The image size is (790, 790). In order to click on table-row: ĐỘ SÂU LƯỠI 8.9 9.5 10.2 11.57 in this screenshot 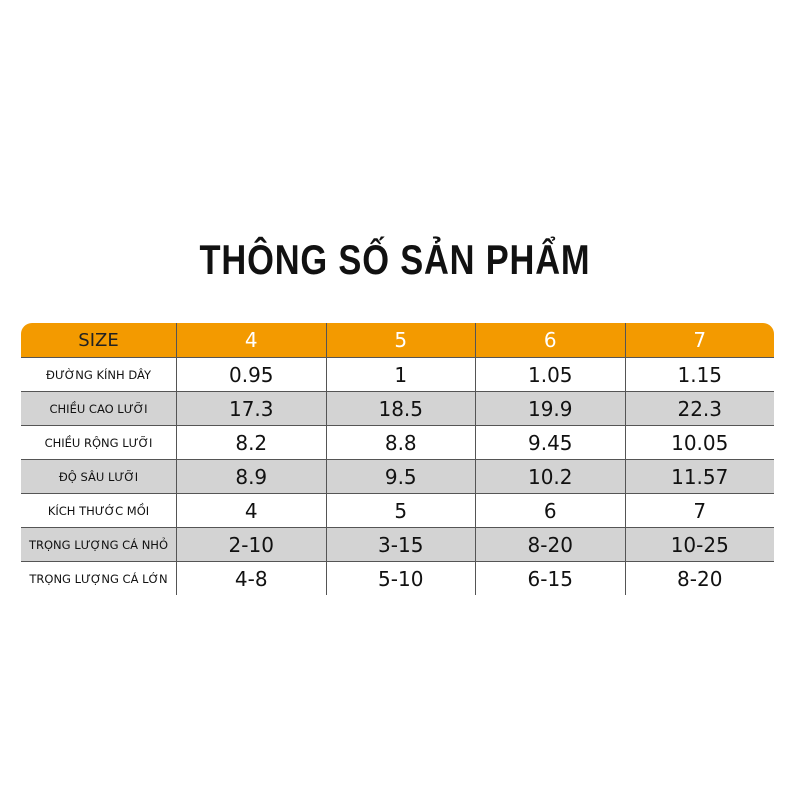, I will do `click(397, 476)`.